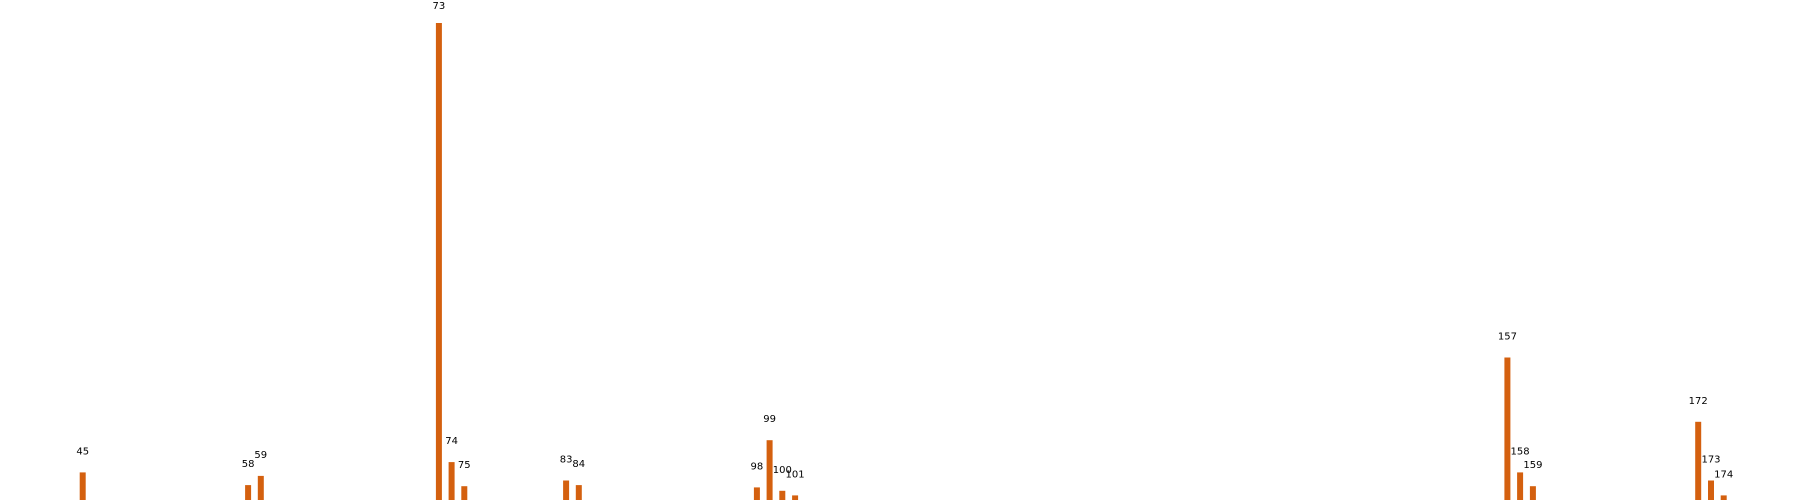 The height and width of the screenshot is (500, 1800). What do you see at coordinates (782, 470) in the screenshot?
I see `bar-label-100: 100` at bounding box center [782, 470].